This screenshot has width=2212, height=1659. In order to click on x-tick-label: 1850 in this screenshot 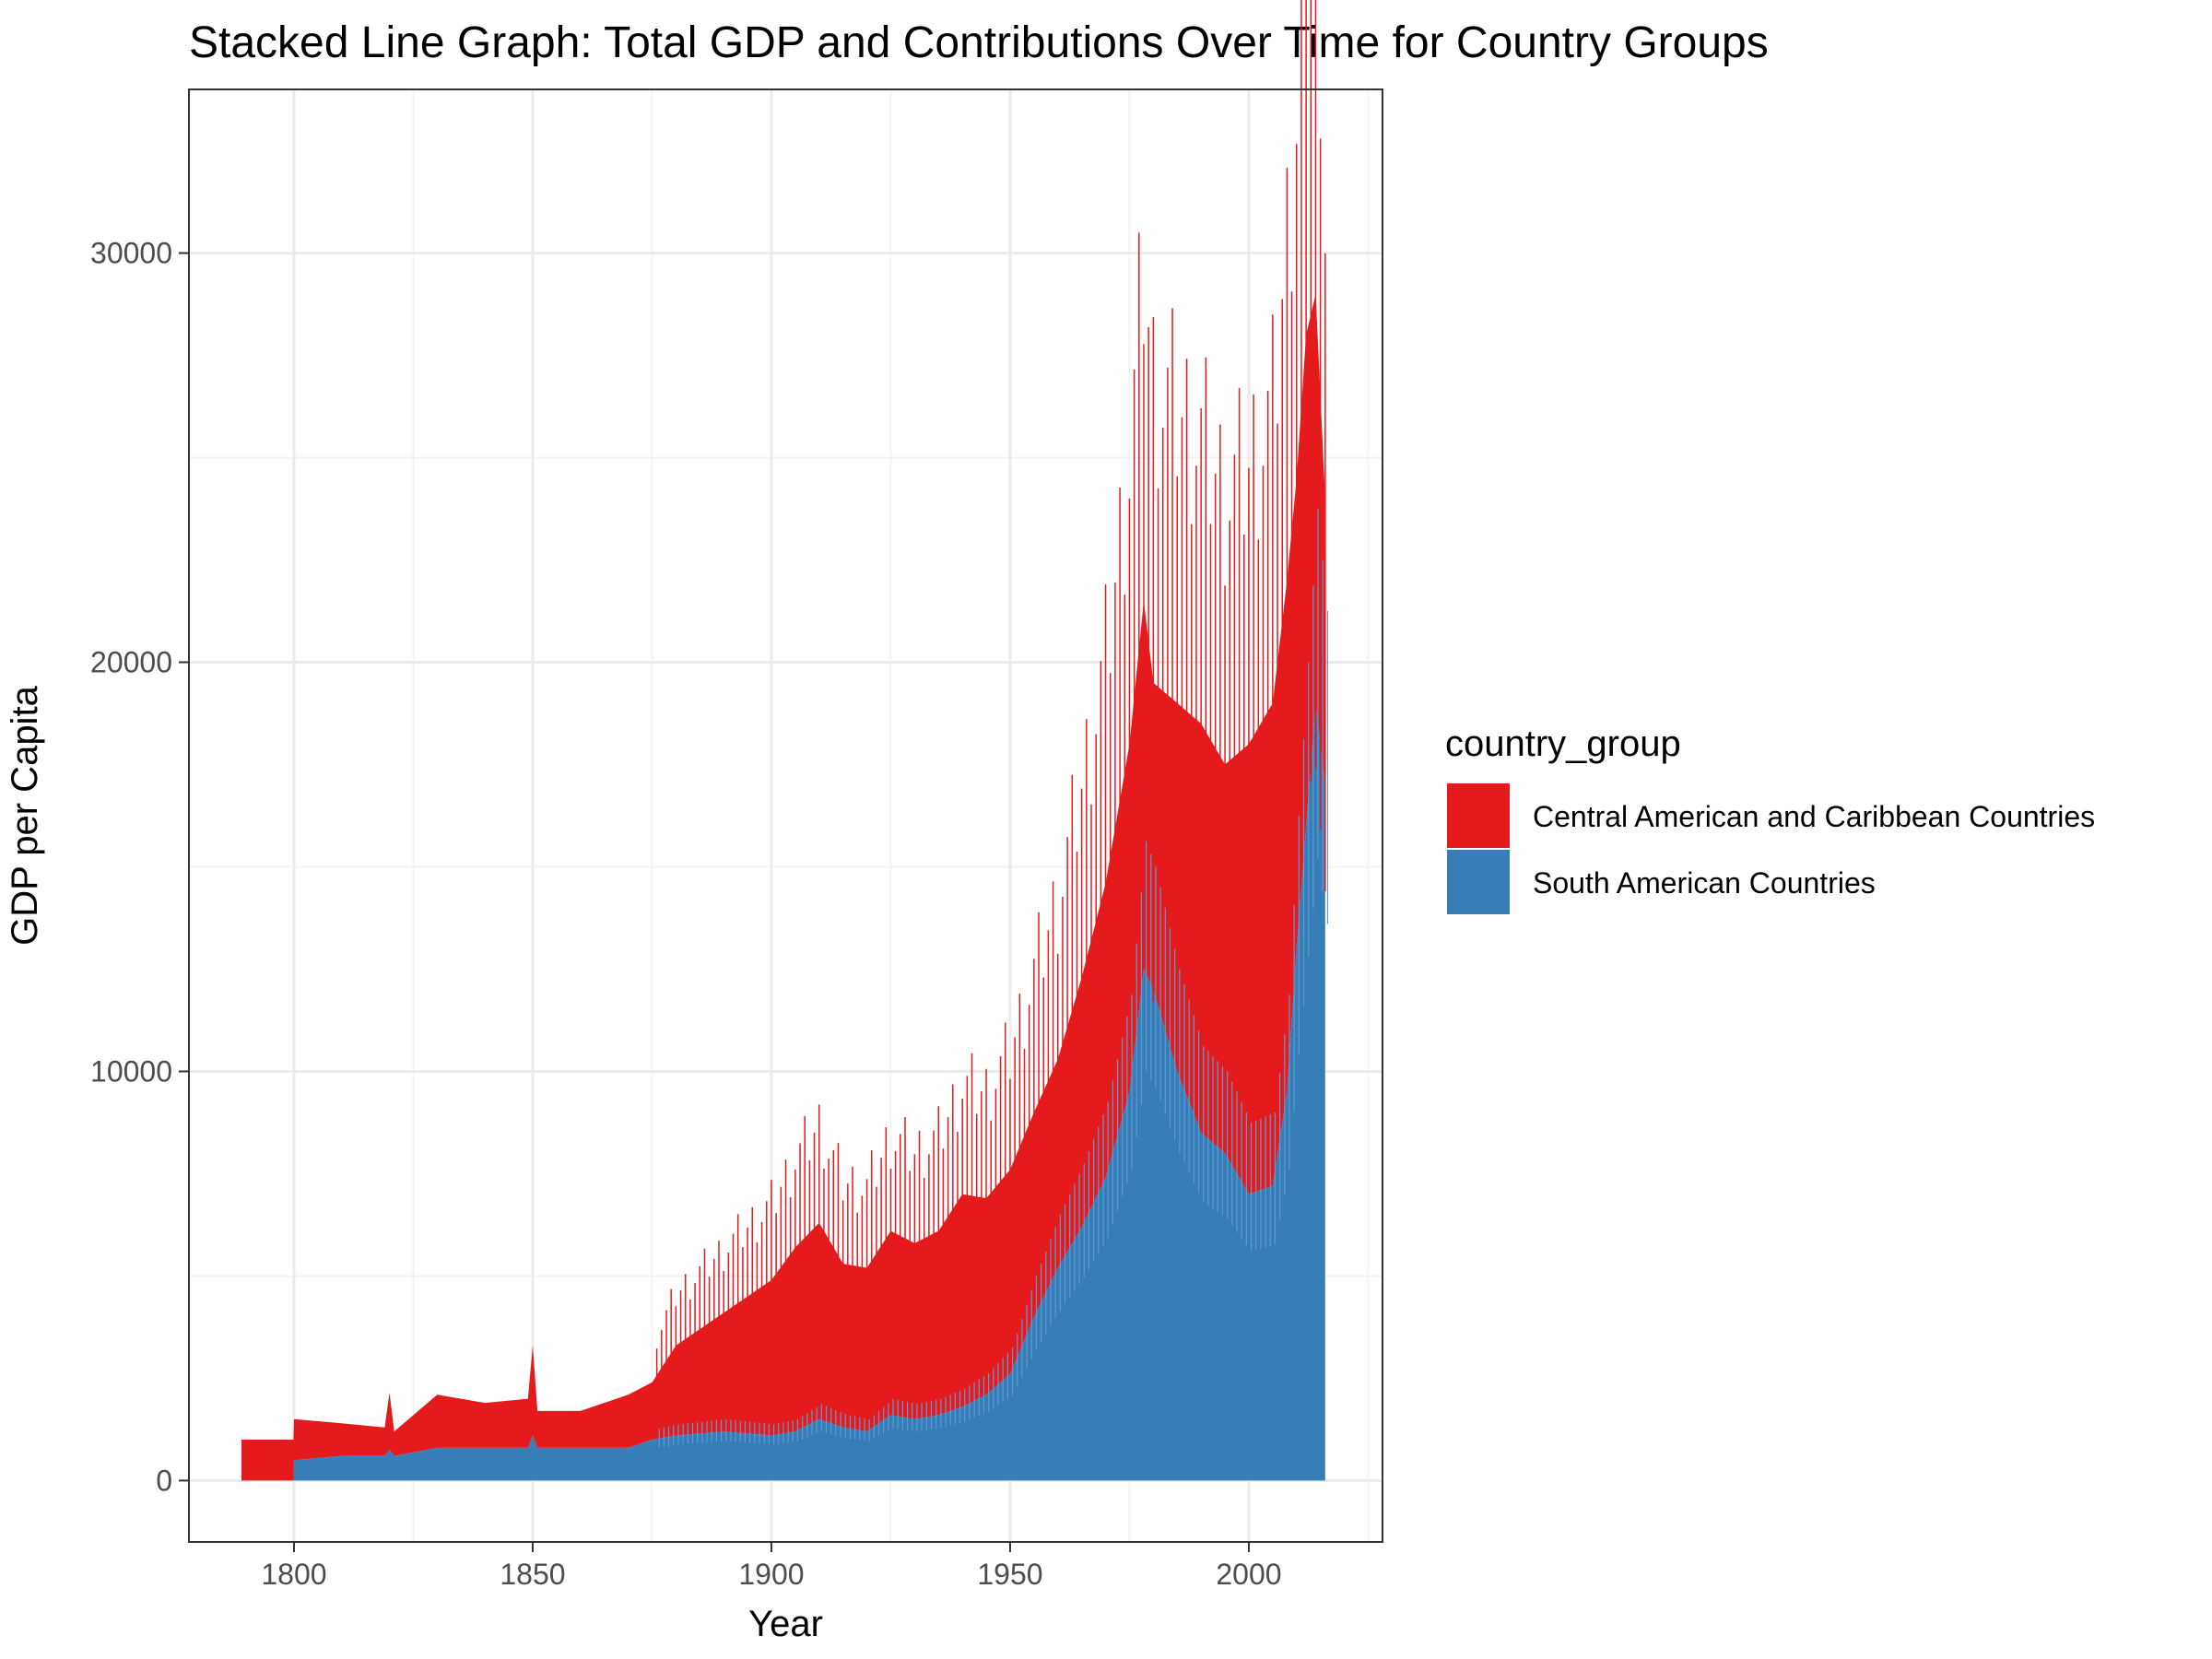, I will do `click(532, 1574)`.